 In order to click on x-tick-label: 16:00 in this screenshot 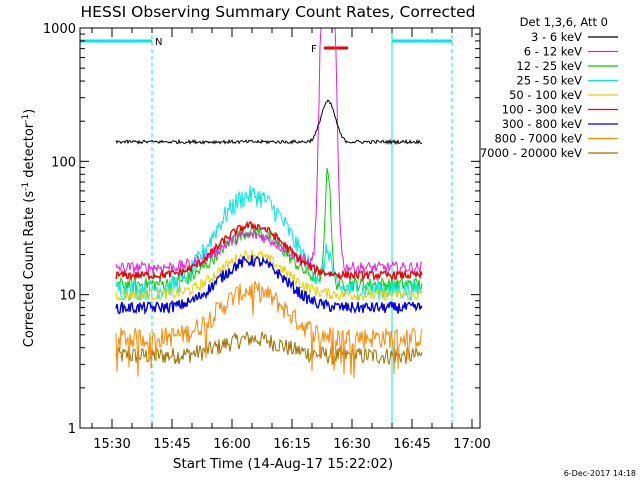, I will do `click(231, 444)`.